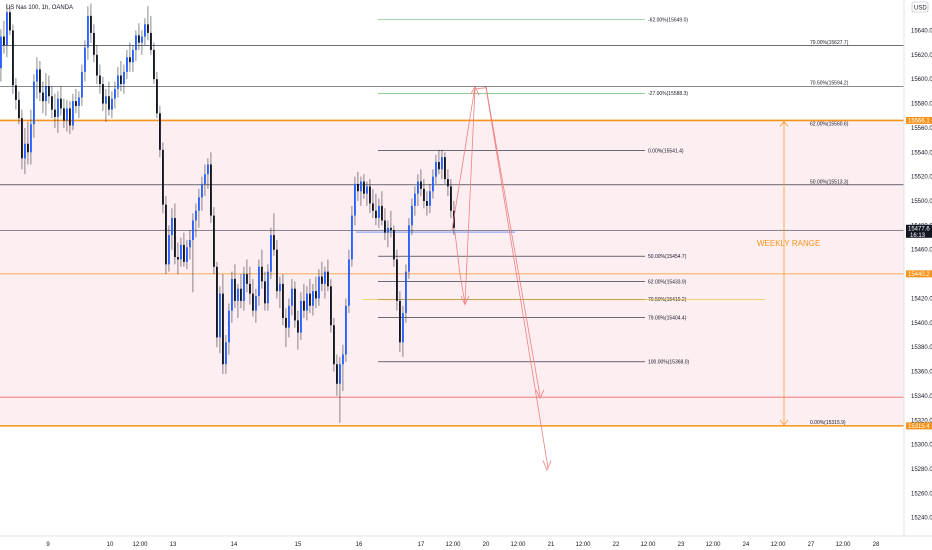  I want to click on time-tick-label: 15, so click(298, 545).